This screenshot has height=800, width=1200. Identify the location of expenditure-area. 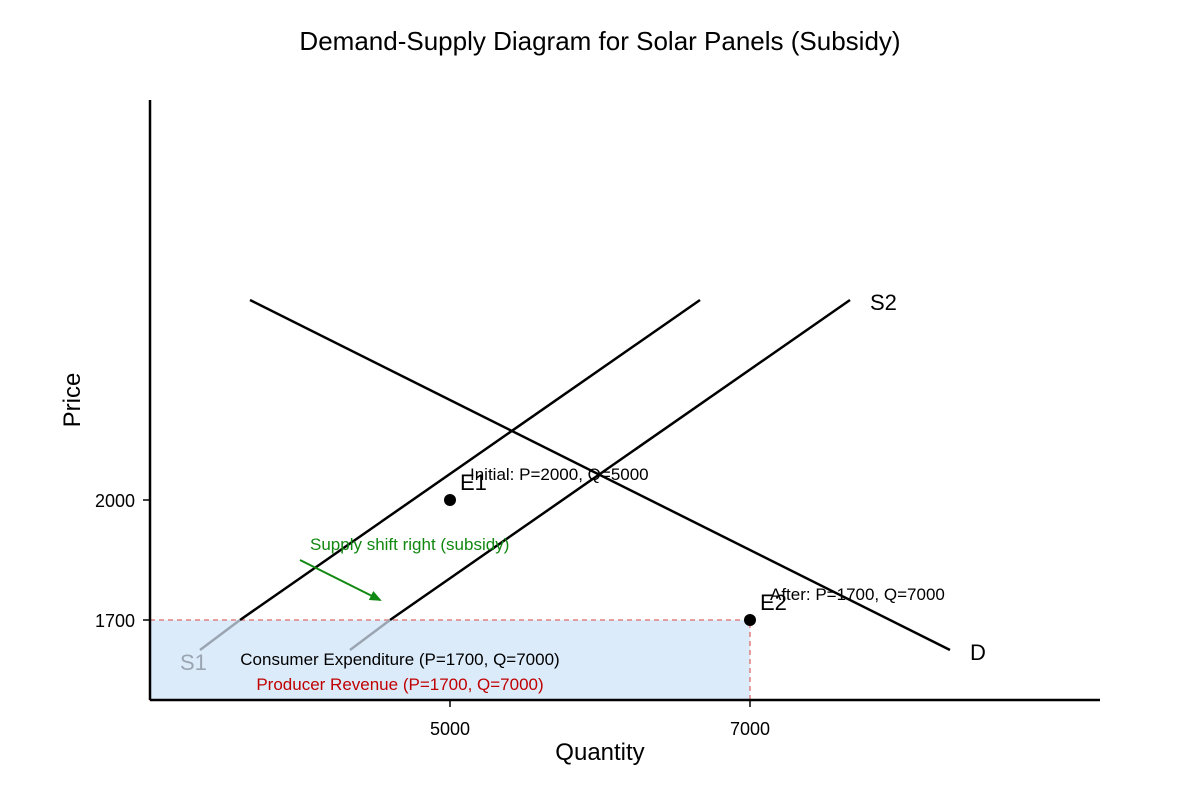
(450, 660).